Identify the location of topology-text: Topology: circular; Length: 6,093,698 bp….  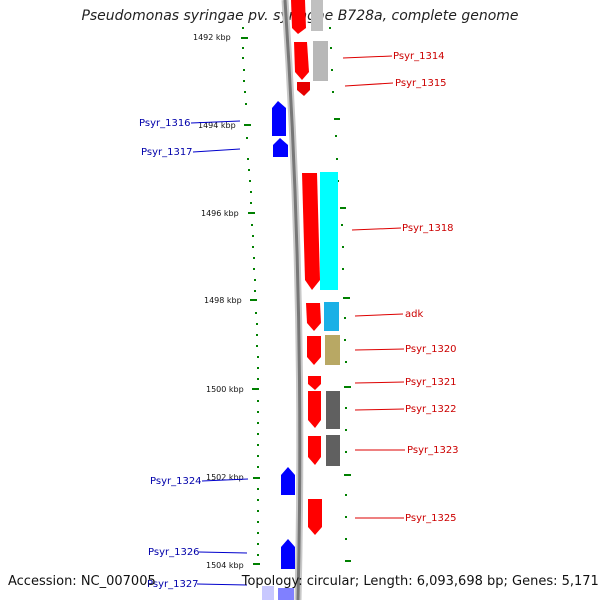
(420, 581).